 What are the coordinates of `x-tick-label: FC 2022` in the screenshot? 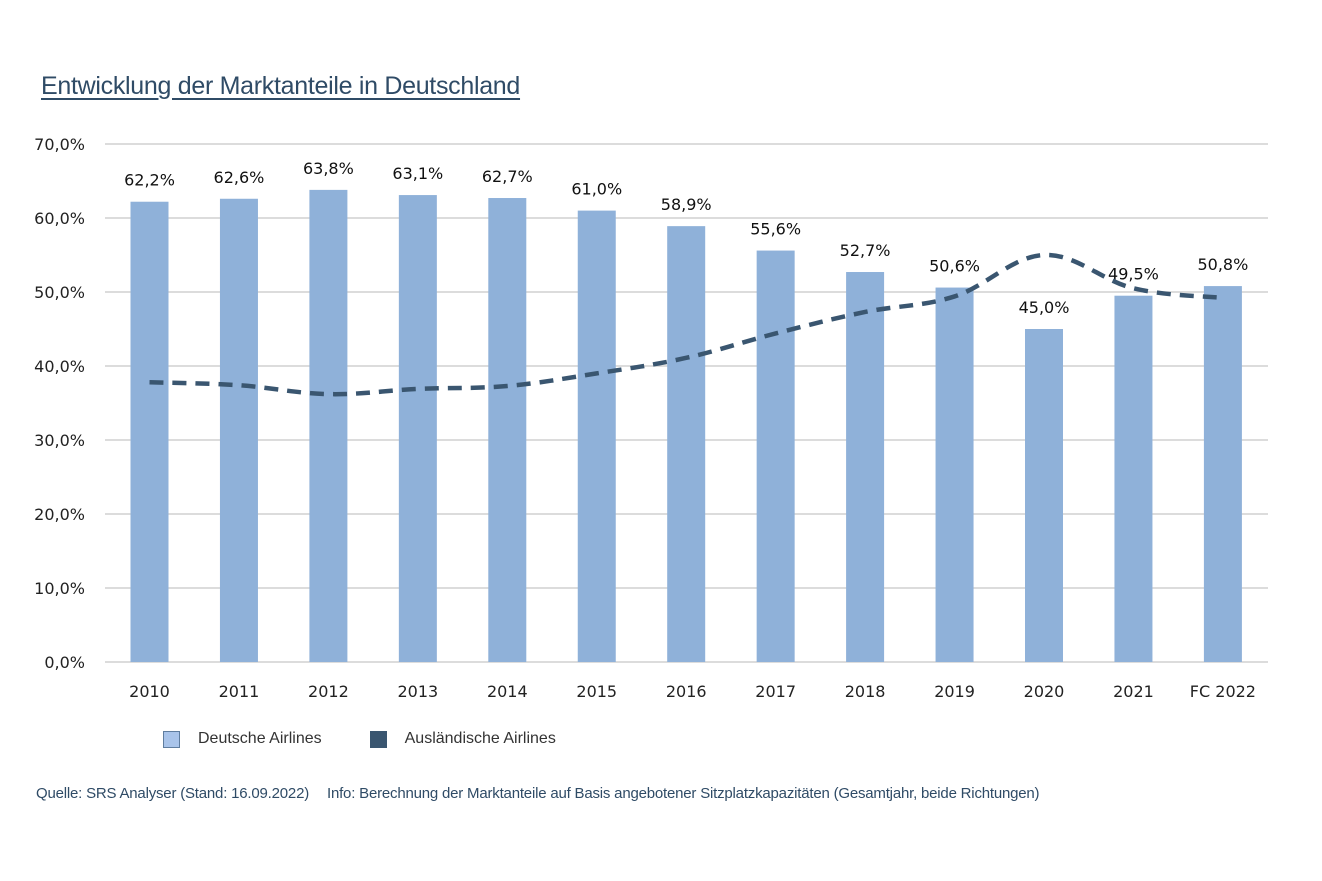 It's located at (1223, 691).